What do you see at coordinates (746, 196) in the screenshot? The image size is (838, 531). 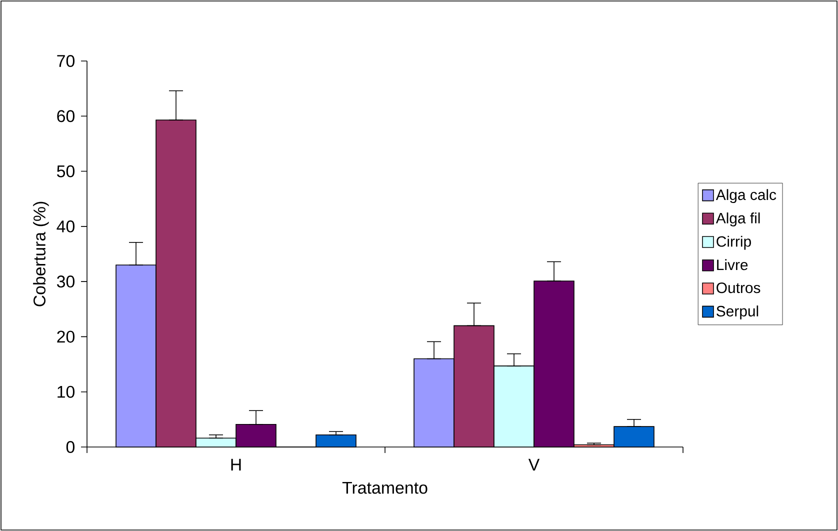 I see `legend-label: Alga calc` at bounding box center [746, 196].